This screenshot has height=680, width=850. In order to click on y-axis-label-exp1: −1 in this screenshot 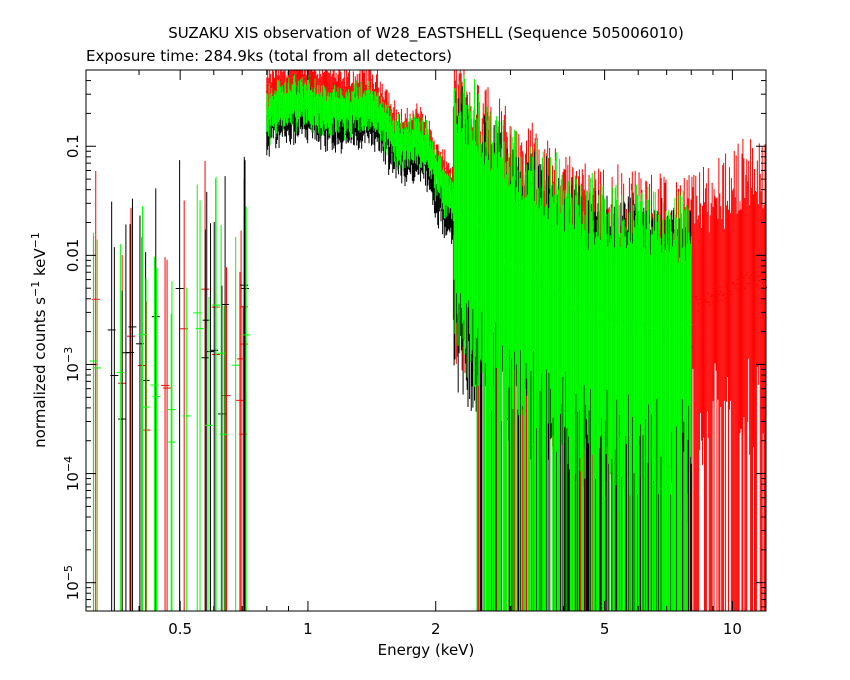, I will do `click(35, 289)`.